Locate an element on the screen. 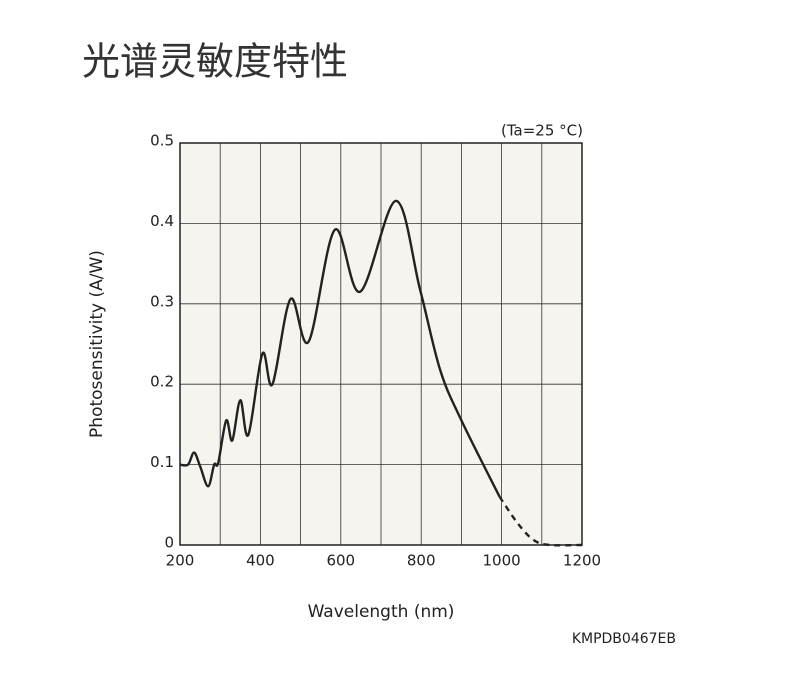 Image resolution: width=793 pixels, height=679 pixels. line is located at coordinates (540, 521).